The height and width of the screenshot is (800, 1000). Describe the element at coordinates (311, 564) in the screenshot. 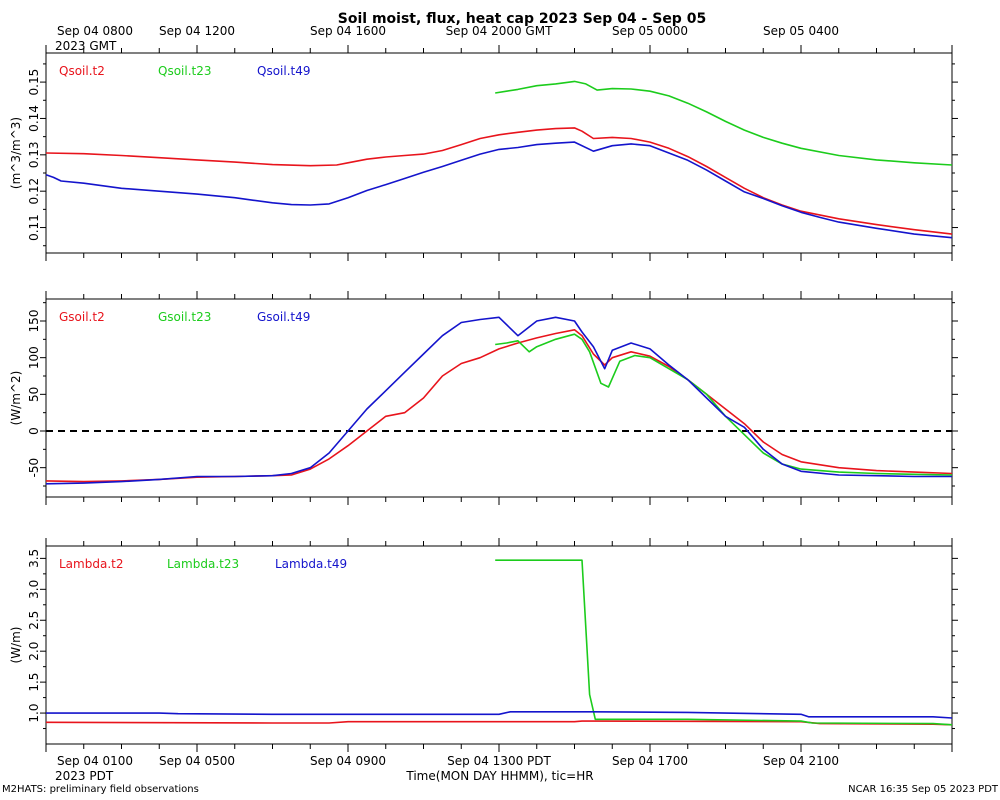

I see `legend-entry: Lambda.t49` at that location.